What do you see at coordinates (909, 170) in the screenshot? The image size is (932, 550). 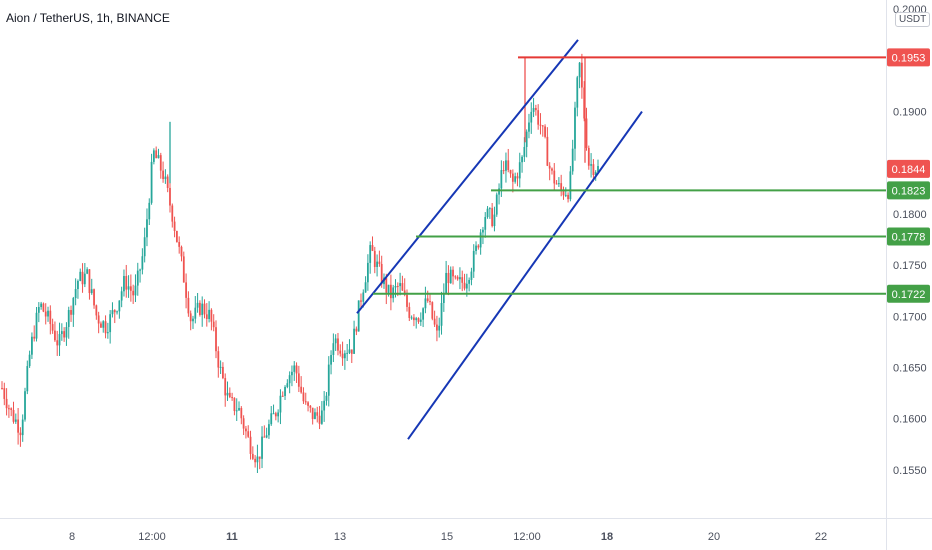 I see `last-price-label: 0.1844` at bounding box center [909, 170].